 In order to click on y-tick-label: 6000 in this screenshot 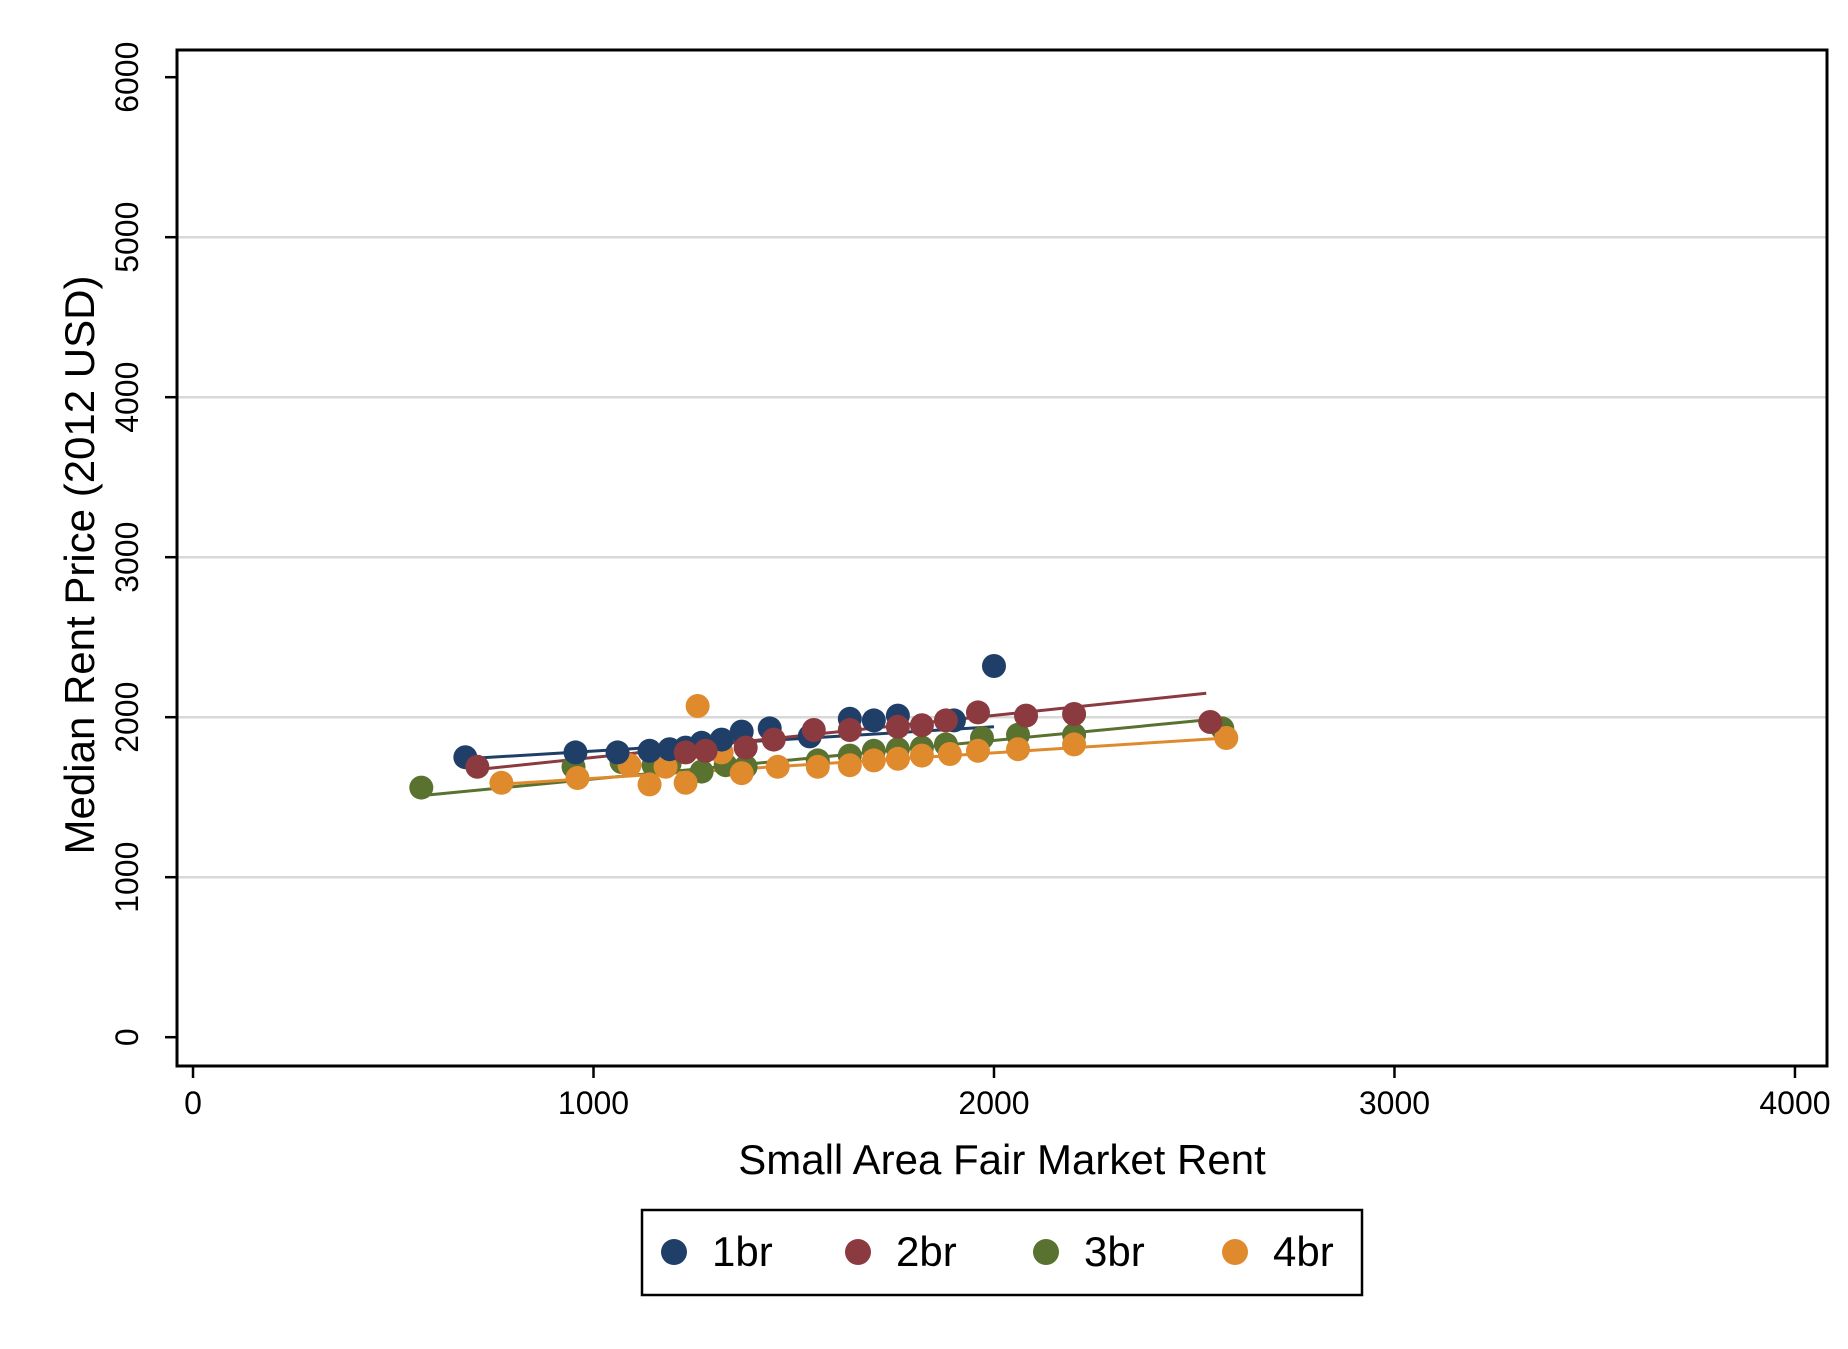, I will do `click(127, 77)`.